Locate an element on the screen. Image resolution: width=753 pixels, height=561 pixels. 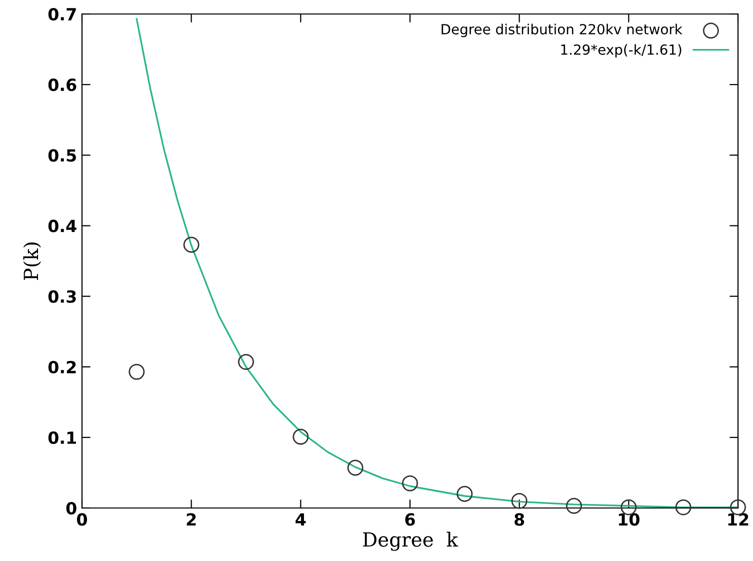
y-tick-label: 0.4 is located at coordinates (62, 226).